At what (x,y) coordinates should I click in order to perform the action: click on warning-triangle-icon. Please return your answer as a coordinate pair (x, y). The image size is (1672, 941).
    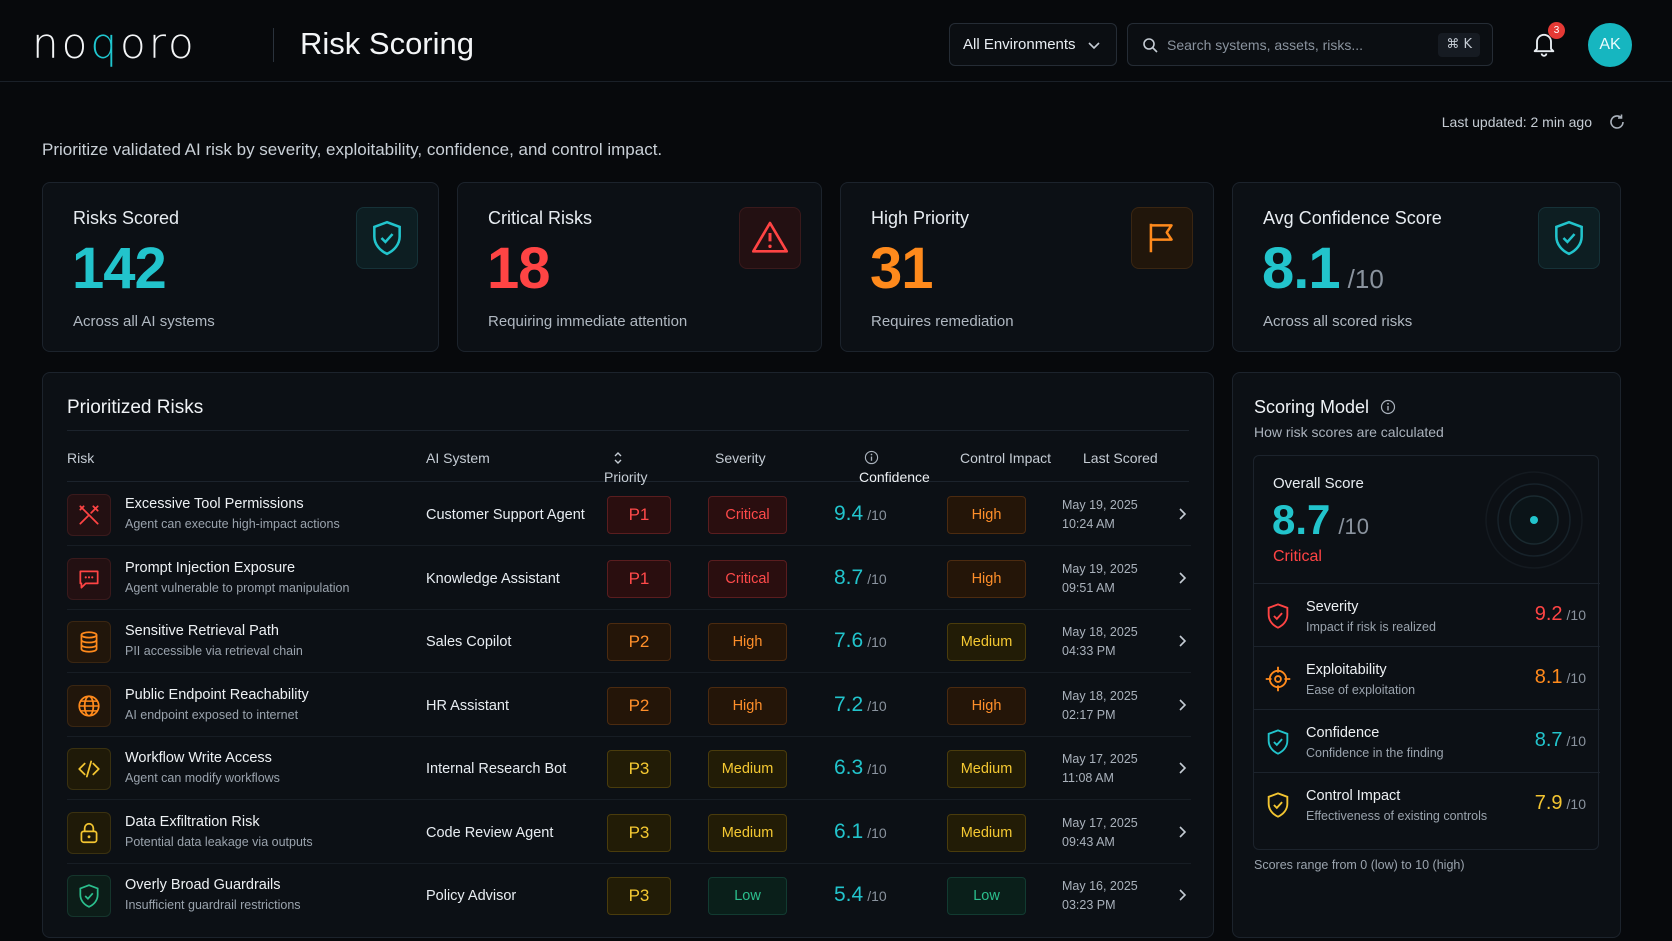
    Looking at the image, I should click on (770, 237).